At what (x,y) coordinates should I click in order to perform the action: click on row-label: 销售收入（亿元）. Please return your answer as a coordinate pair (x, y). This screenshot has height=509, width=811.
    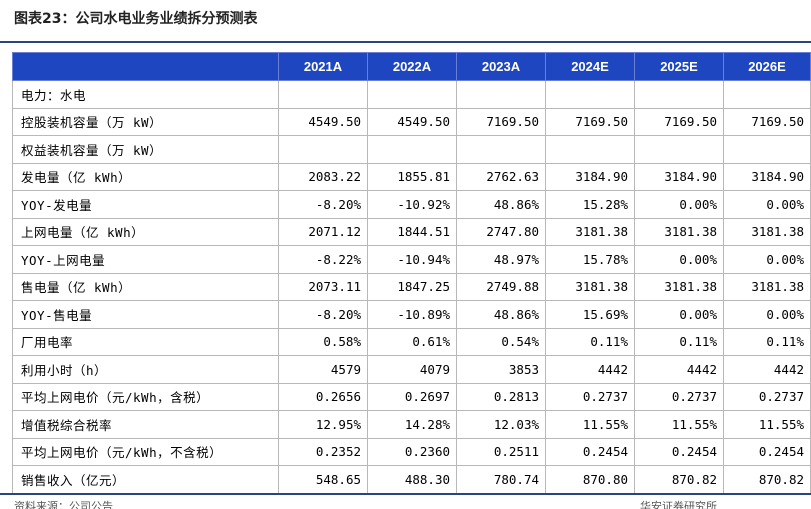
    Looking at the image, I should click on (145, 479).